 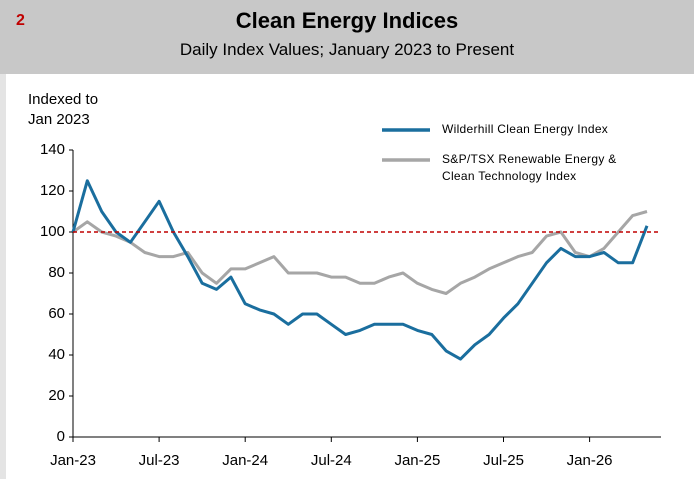 I want to click on y-tick-label: 80, so click(x=56, y=272).